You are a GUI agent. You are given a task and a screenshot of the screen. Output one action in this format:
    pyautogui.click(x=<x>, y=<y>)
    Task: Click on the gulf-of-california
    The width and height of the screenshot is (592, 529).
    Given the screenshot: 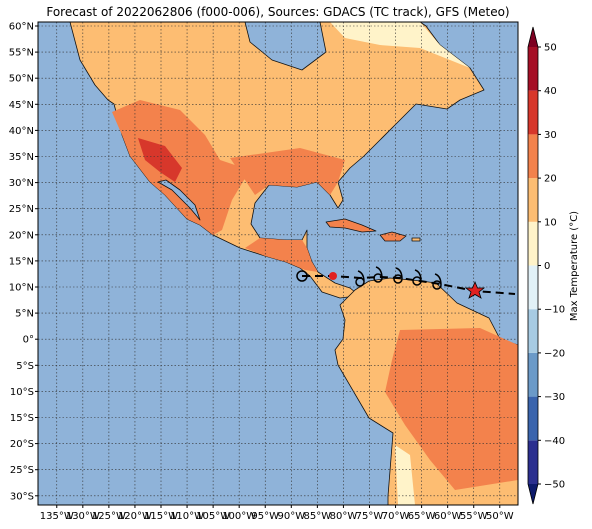 What is the action you would take?
    pyautogui.click(x=179, y=200)
    